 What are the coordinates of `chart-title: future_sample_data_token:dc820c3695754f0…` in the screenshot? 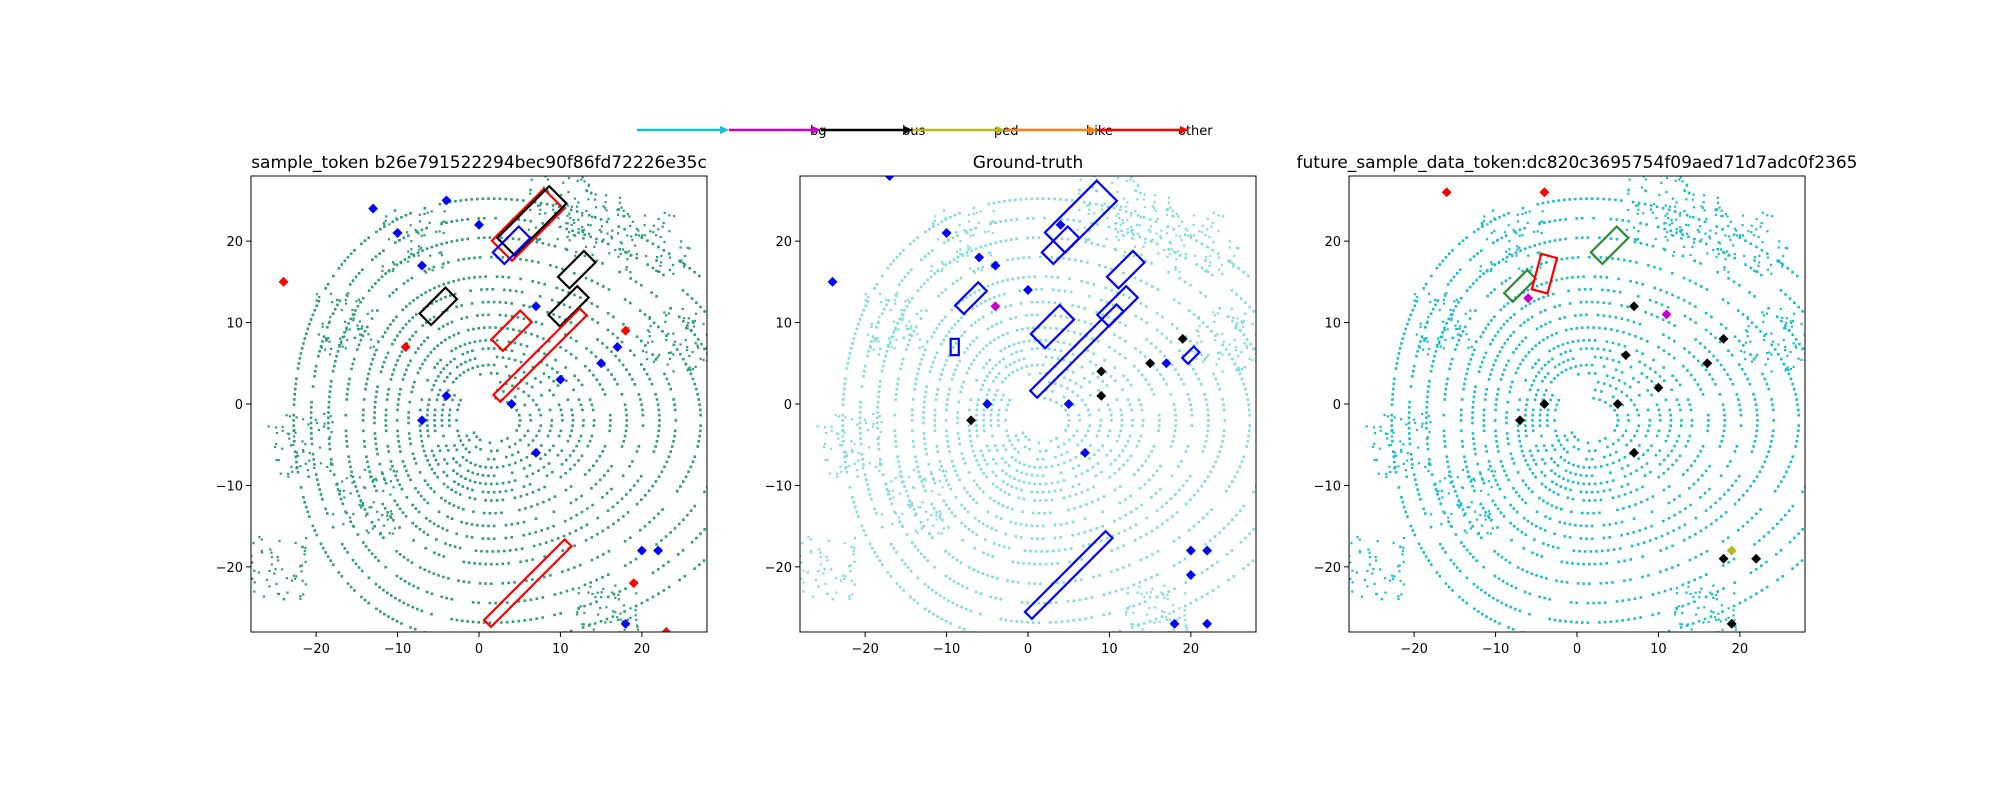 It's located at (1577, 163).